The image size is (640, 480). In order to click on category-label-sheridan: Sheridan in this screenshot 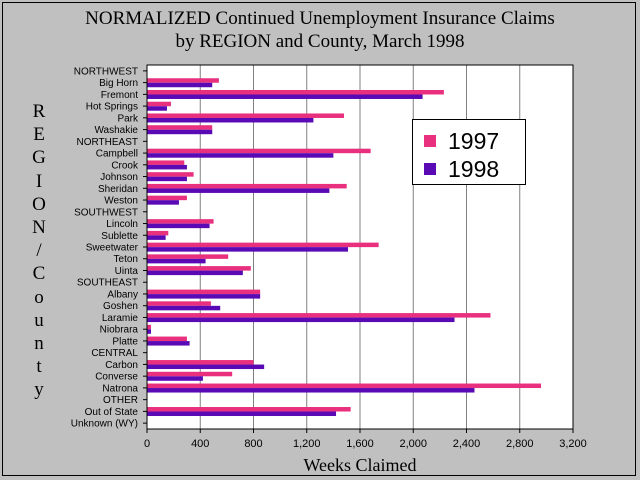, I will do `click(118, 189)`.